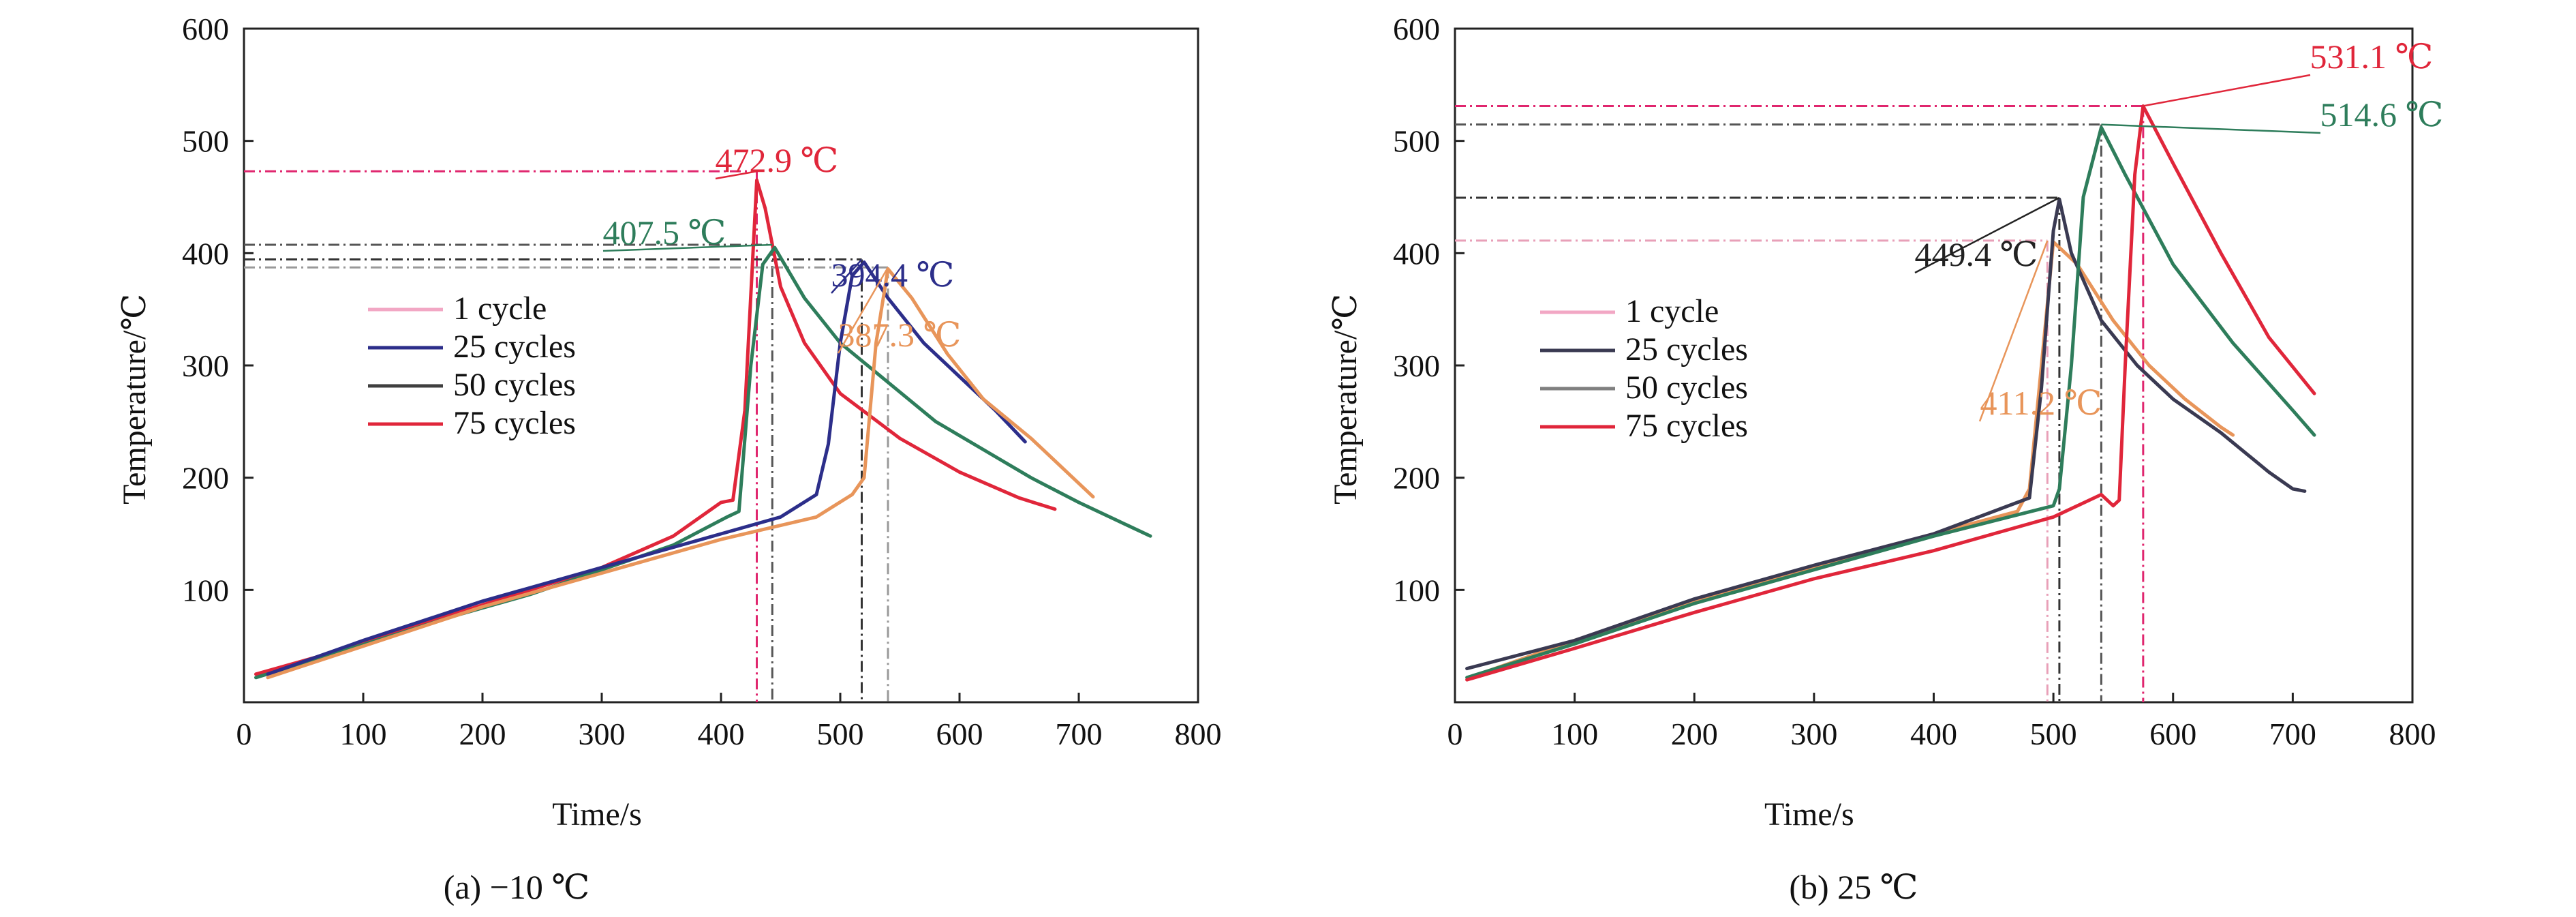  What do you see at coordinates (664, 232) in the screenshot?
I see `peak-label: 407.5 ℃` at bounding box center [664, 232].